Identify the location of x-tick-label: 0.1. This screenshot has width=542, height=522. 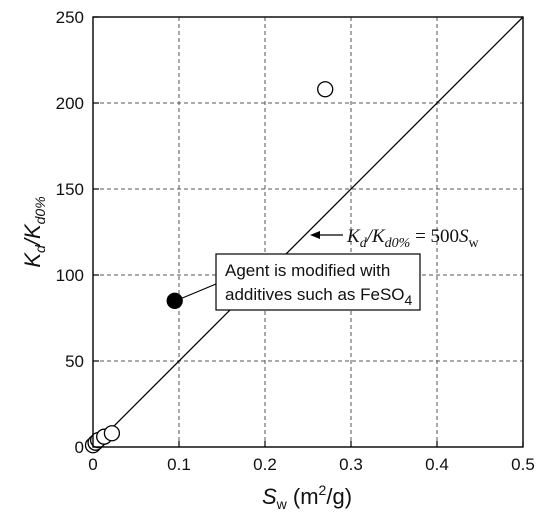
(179, 464).